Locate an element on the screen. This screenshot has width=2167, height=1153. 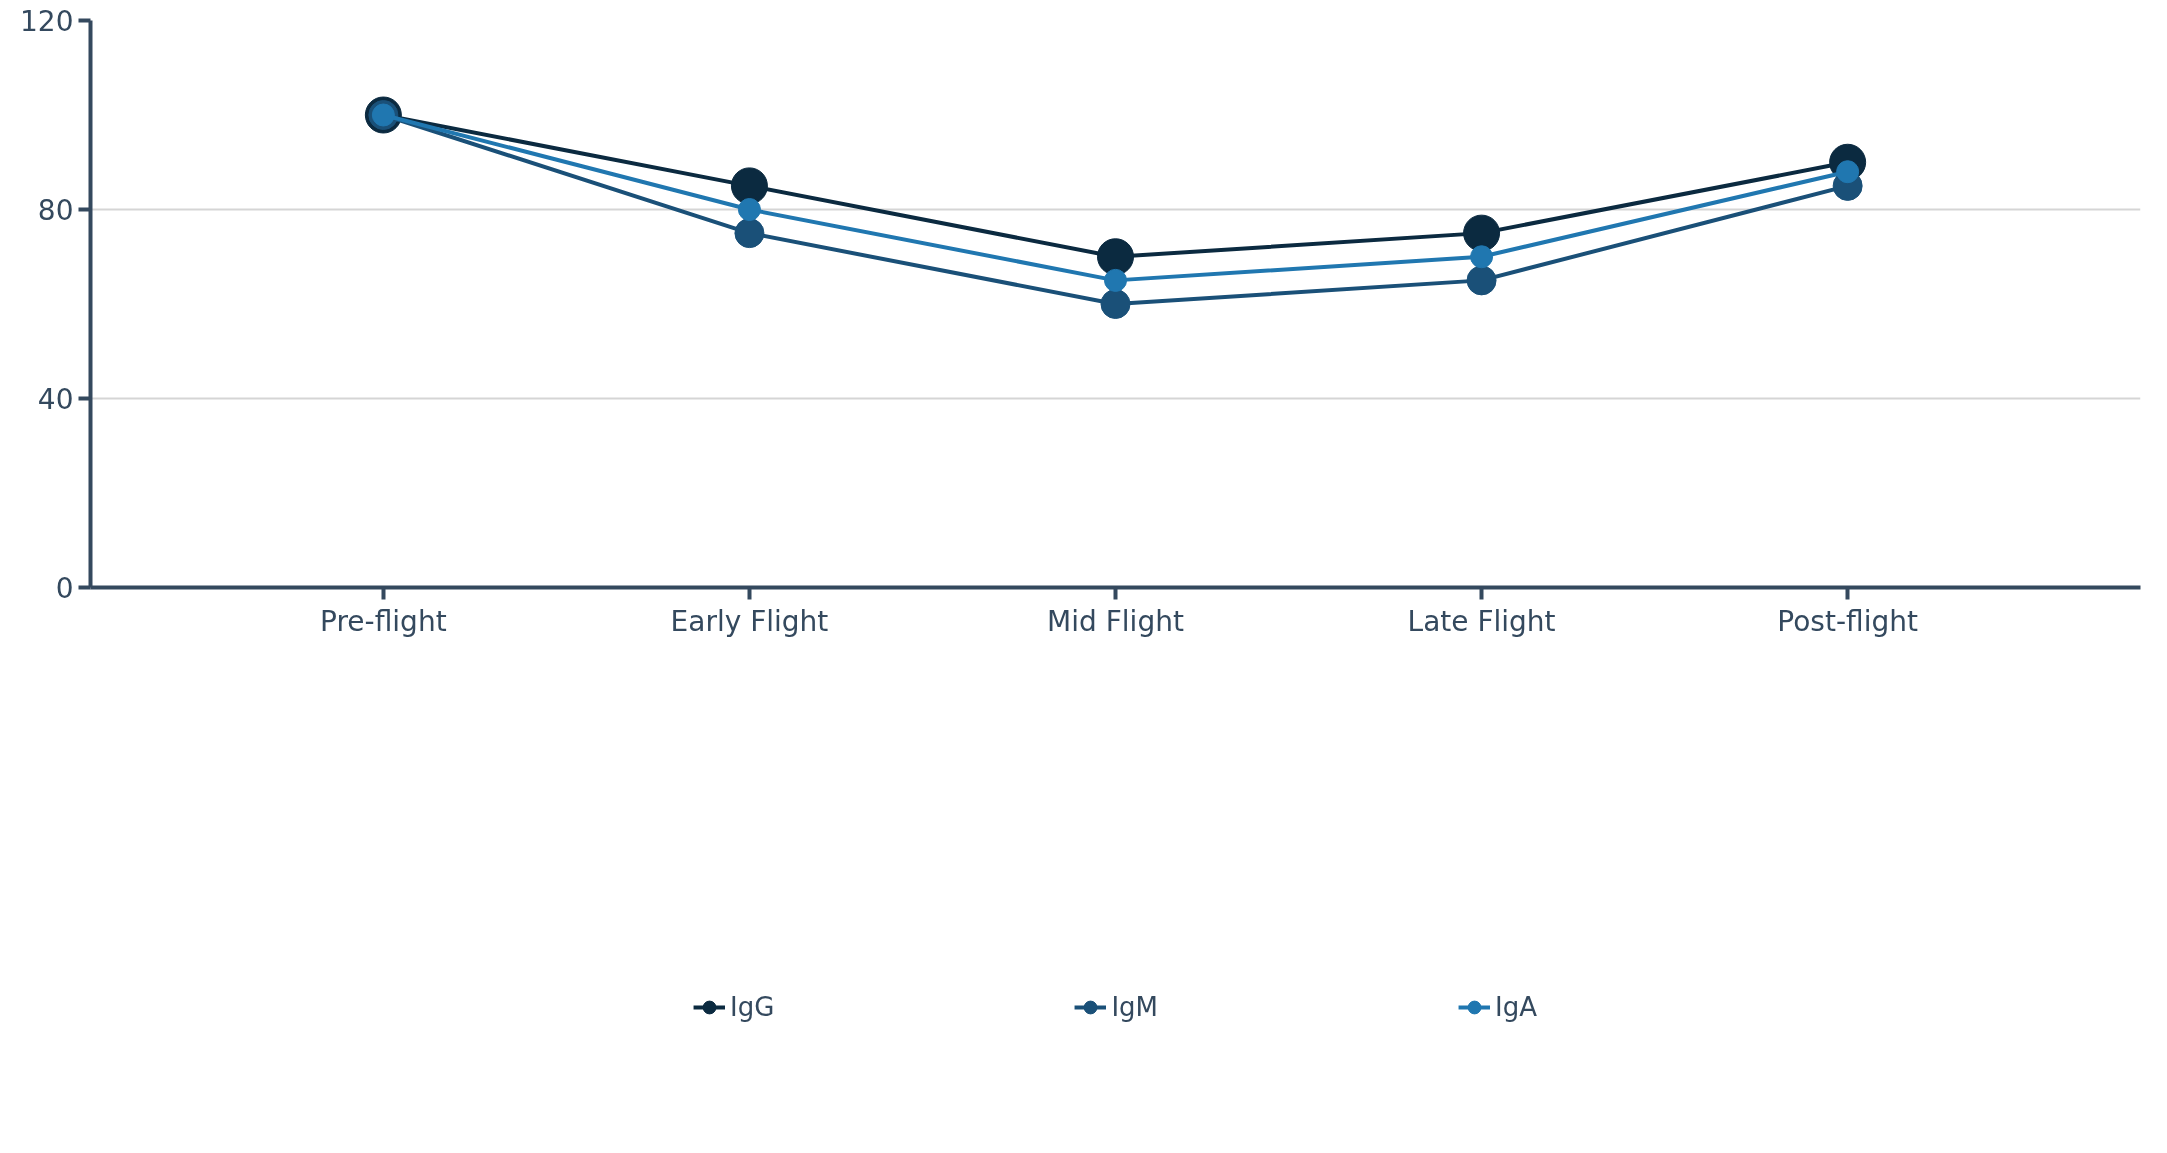
x-tick-label: Late Flight is located at coordinates (1481, 621).